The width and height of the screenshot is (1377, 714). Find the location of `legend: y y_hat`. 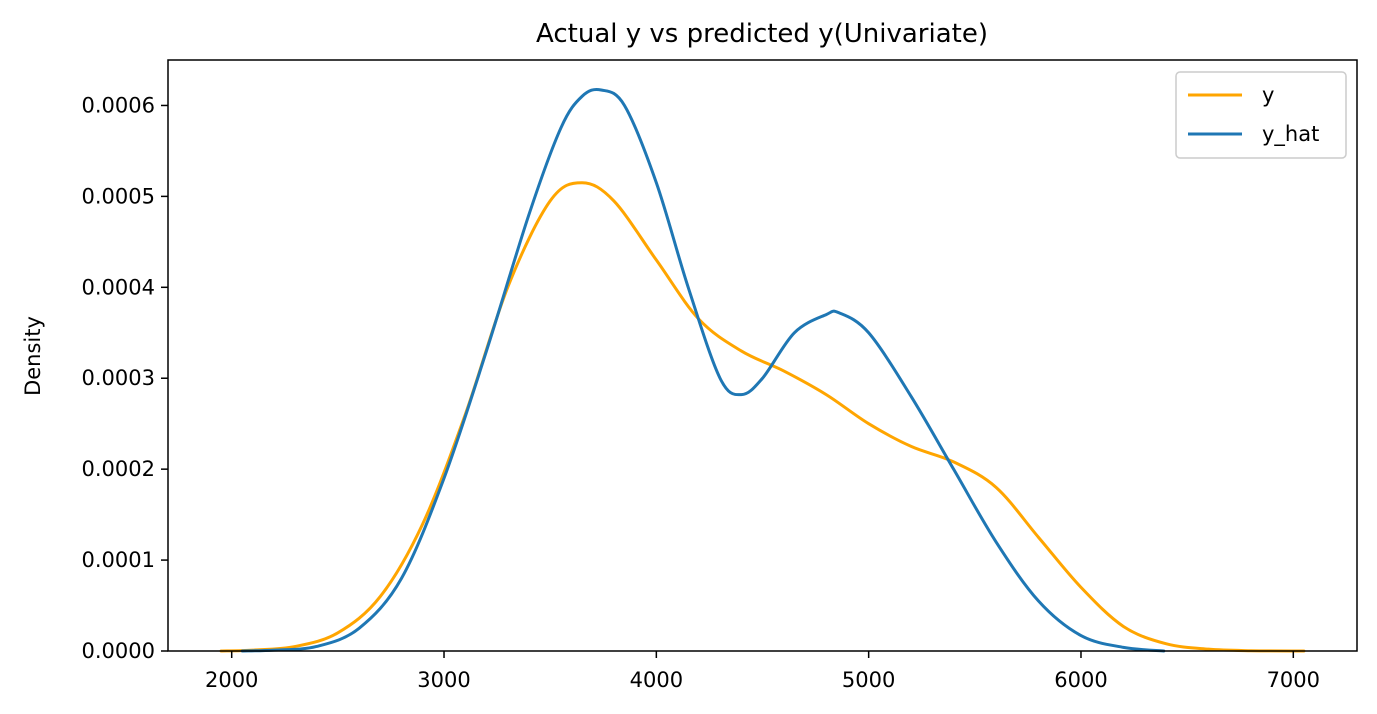

legend: y y_hat is located at coordinates (1261, 115).